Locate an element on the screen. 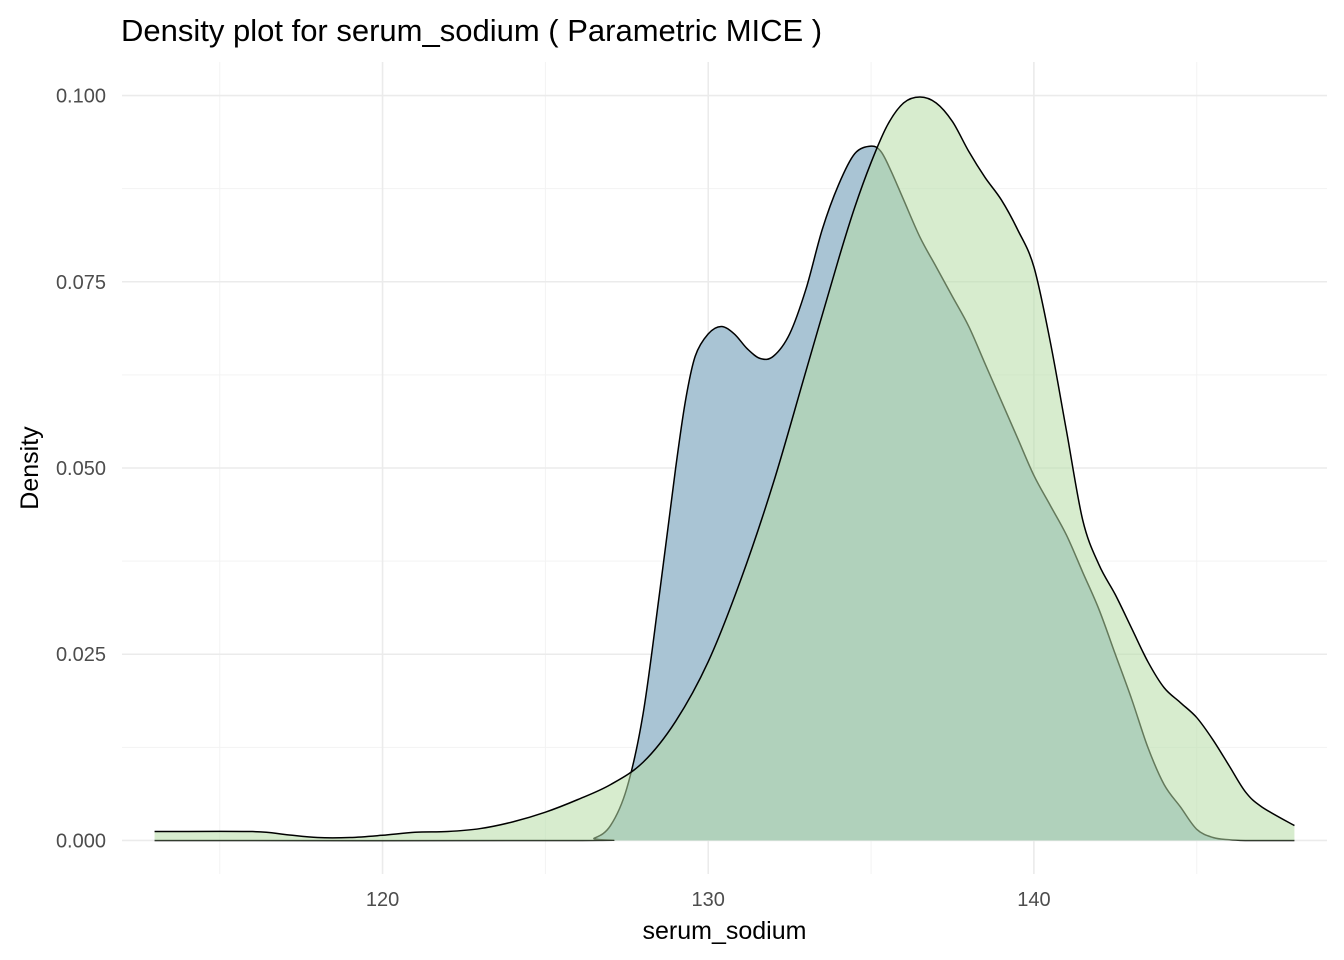 The image size is (1344, 960). x-tick-label: 120 is located at coordinates (382, 900).